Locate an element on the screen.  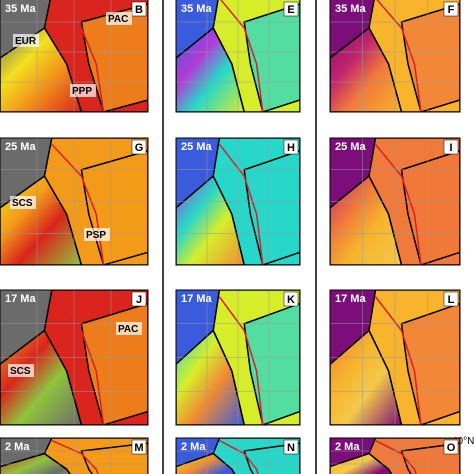
panel-letter: B is located at coordinates (139, 10).